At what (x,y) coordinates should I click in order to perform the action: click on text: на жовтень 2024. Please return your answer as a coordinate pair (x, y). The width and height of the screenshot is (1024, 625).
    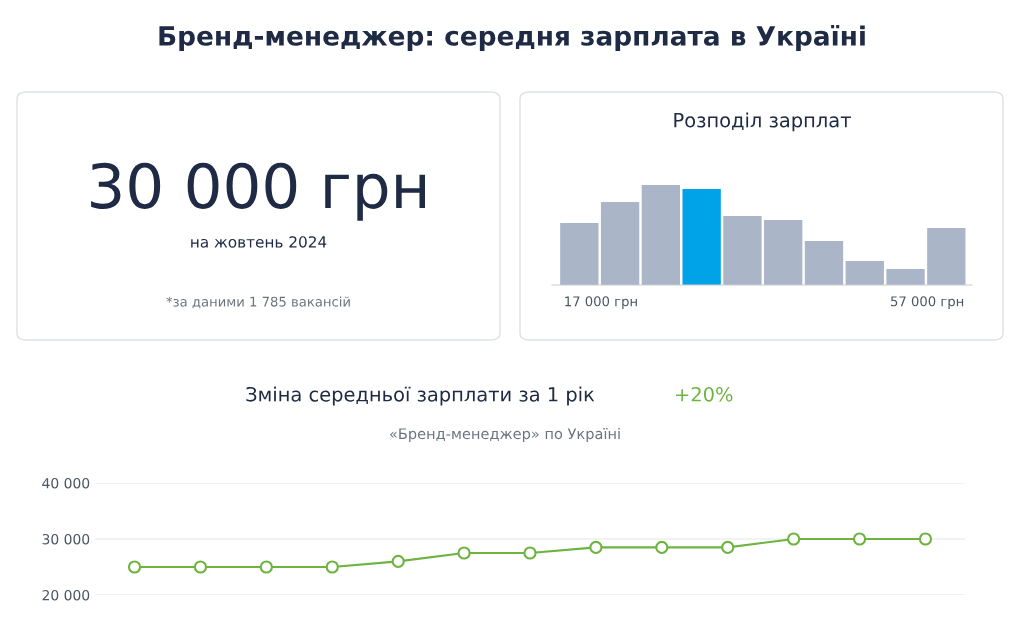
    Looking at the image, I should click on (259, 242).